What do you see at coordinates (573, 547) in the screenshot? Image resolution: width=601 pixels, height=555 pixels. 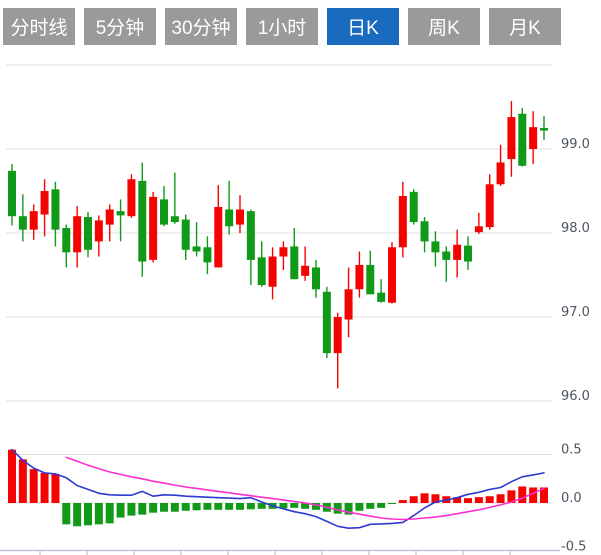 I see `macd-axis-label: -0.5` at bounding box center [573, 547].